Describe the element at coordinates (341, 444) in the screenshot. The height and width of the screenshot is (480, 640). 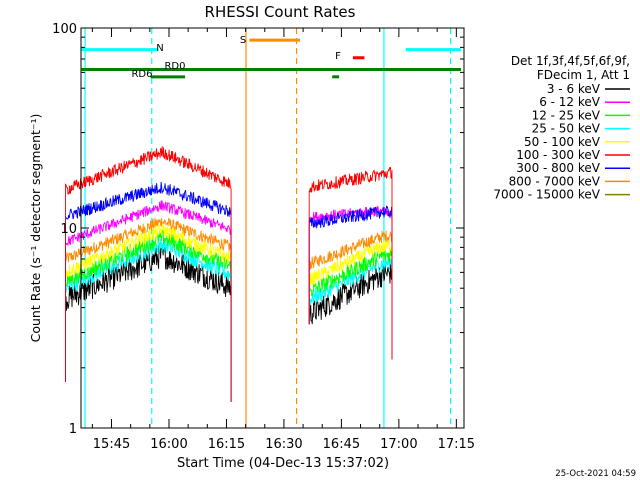
I see `x-tick-label: 16:45` at that location.